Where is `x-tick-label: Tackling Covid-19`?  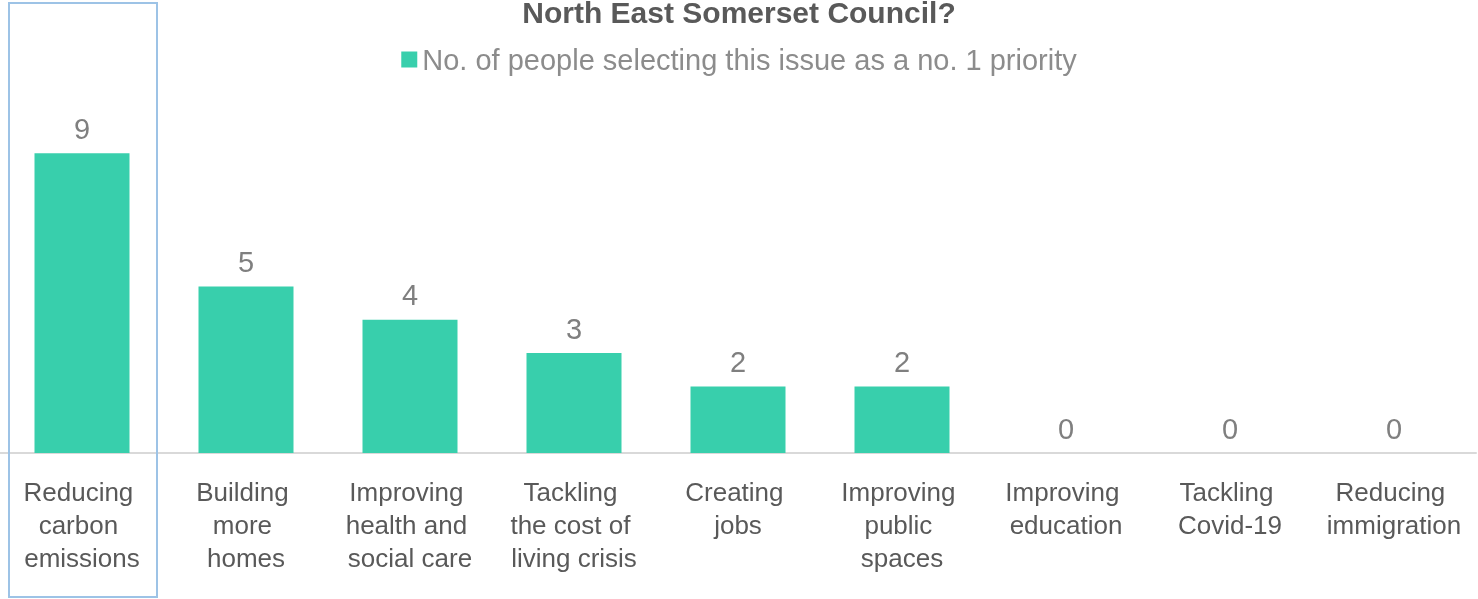 x-tick-label: Tackling Covid-19 is located at coordinates (1230, 508).